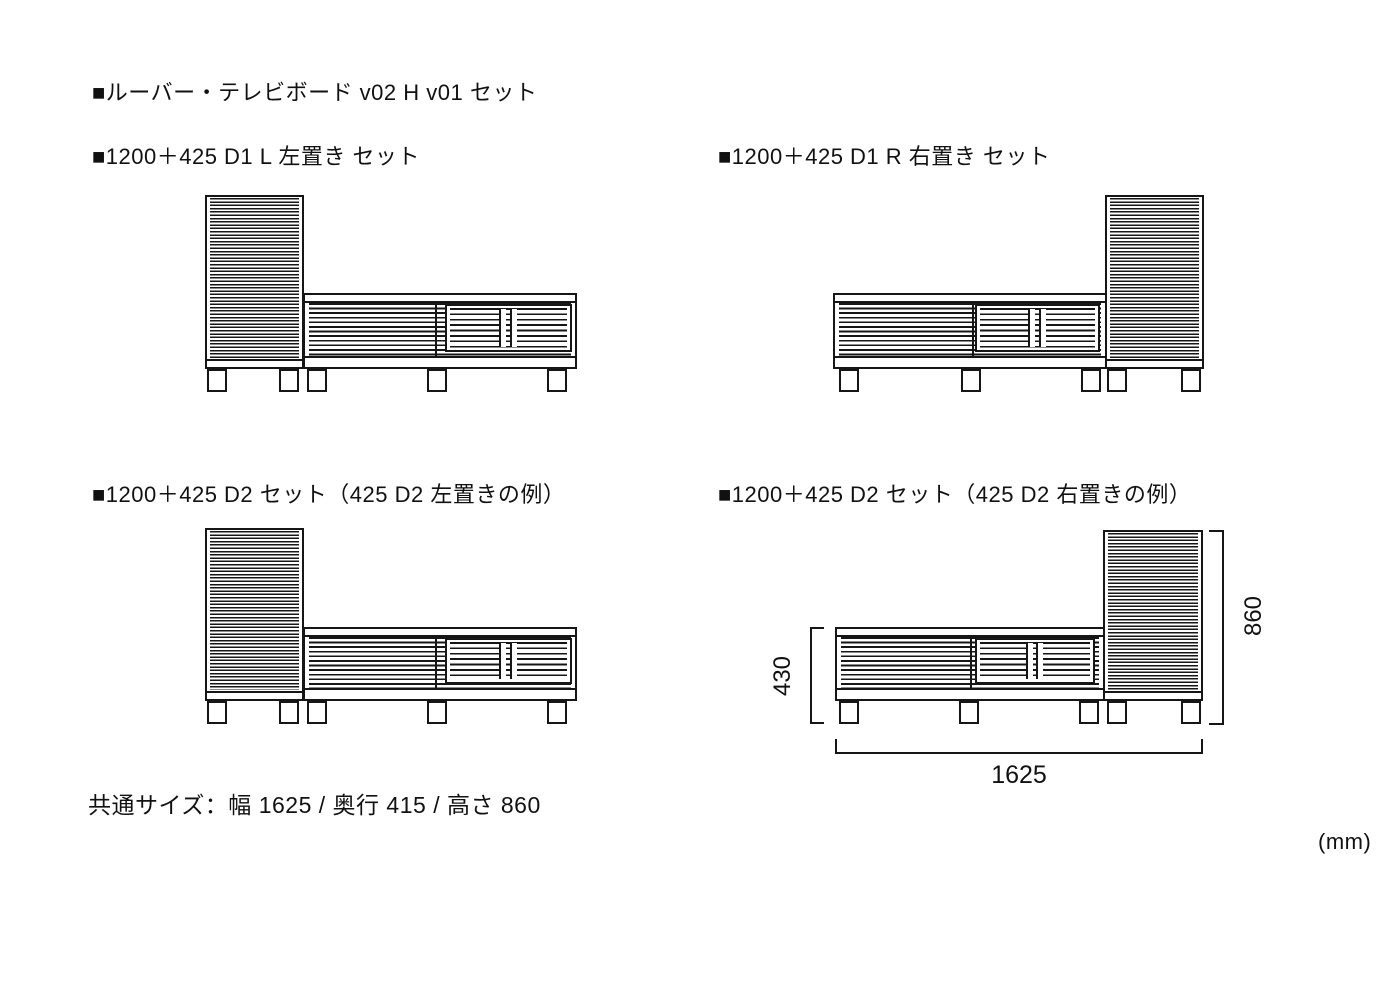 This screenshot has height=1000, width=1400. Describe the element at coordinates (955, 494) in the screenshot. I see `section-label-d2-right: ■1200＋425 D2 セット（425 D2 右置きの例）` at that location.